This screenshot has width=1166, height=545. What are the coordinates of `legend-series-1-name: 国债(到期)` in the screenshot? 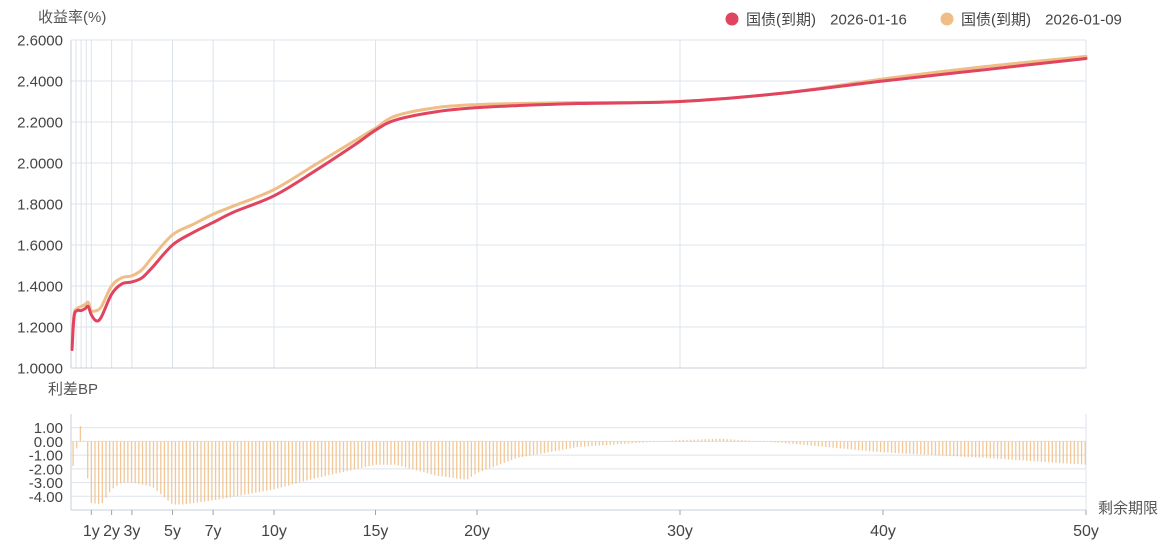 It's located at (781, 20).